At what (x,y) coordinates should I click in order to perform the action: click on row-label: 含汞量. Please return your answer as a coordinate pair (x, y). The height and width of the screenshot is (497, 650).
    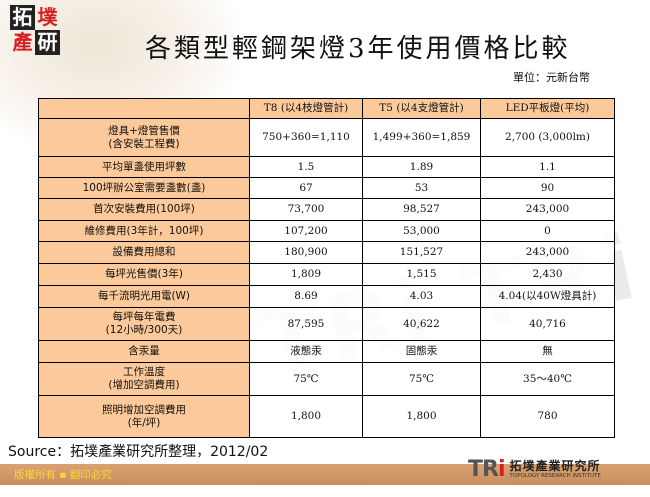
    Looking at the image, I should click on (144, 351).